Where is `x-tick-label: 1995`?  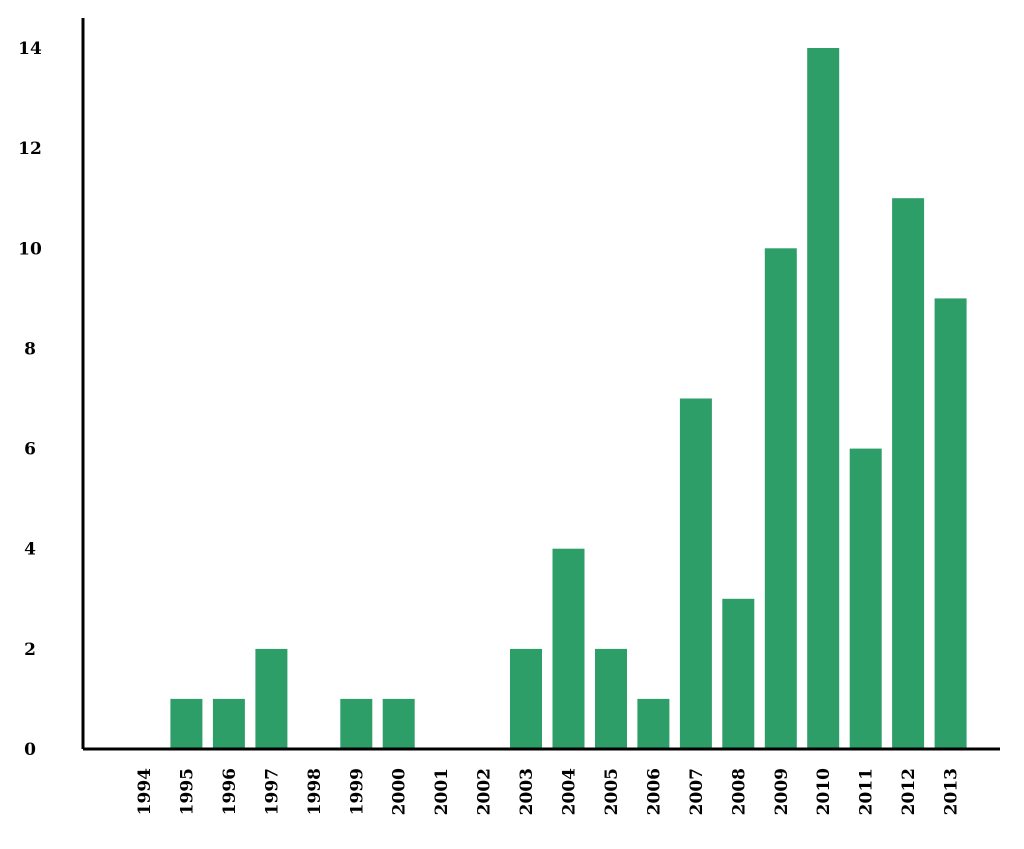 x-tick-label: 1995 is located at coordinates (187, 791).